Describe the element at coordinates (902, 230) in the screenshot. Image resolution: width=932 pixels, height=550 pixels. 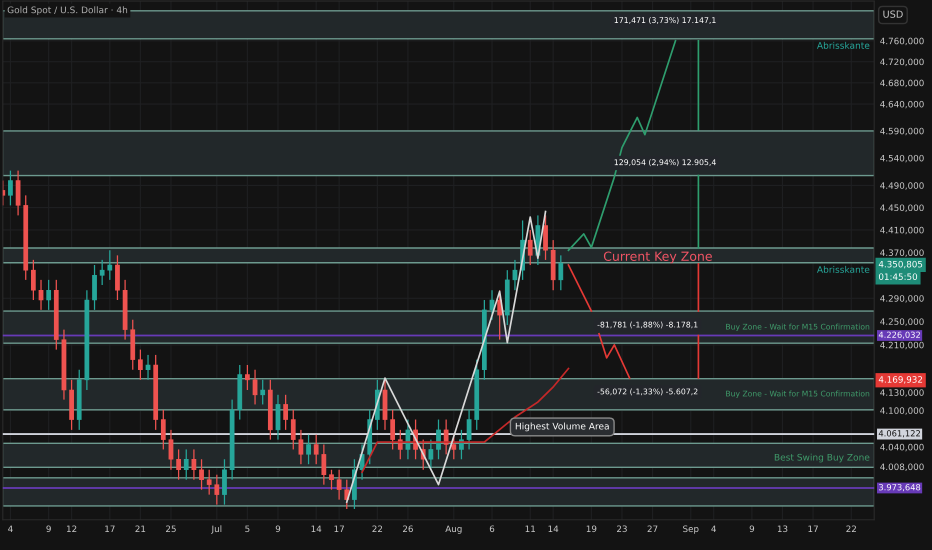
I see `y-tick-label: 4.410,000` at that location.